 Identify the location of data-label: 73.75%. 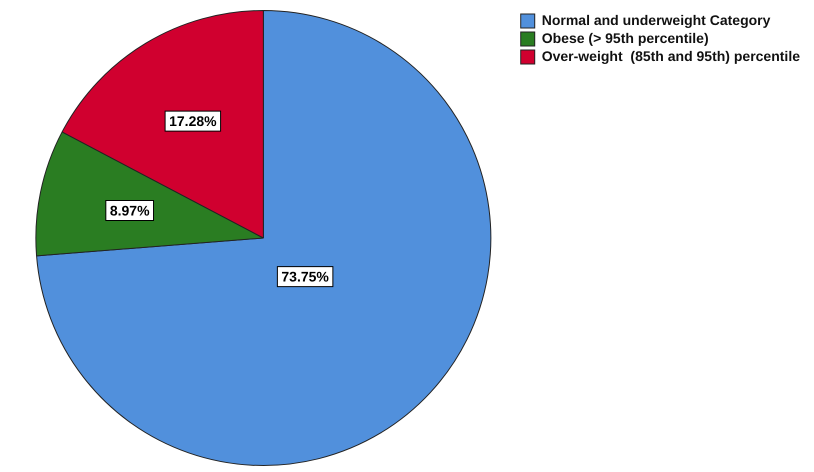
(305, 276).